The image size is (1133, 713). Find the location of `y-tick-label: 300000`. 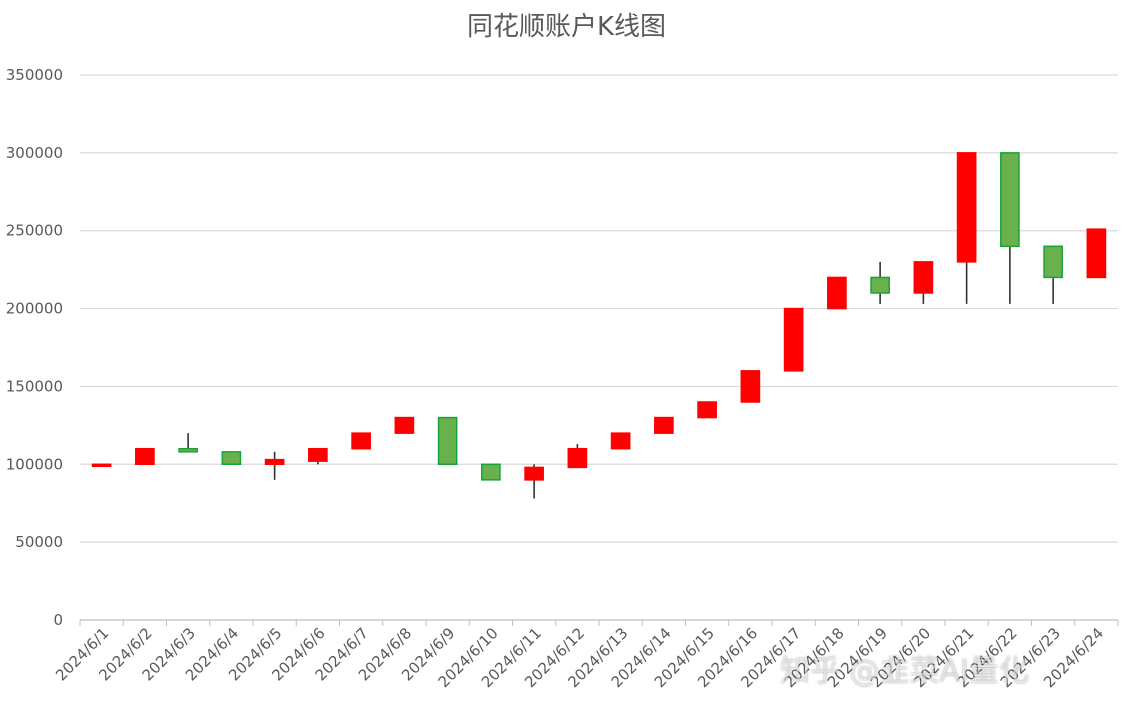

y-tick-label: 300000 is located at coordinates (34, 153).